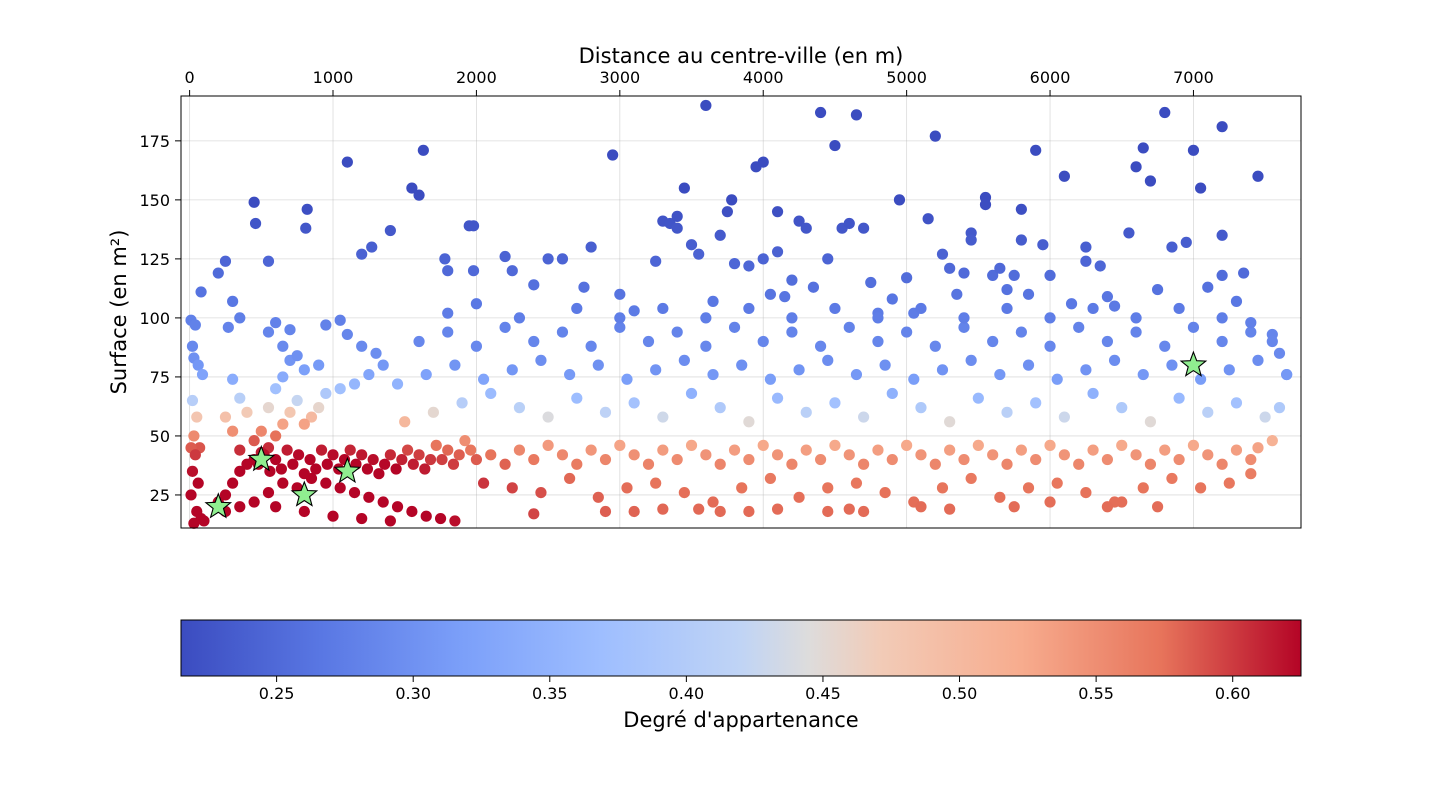 This screenshot has width=1445, height=805. Describe the element at coordinates (119, 312) in the screenshot. I see `y-axis-label: Surface (en m²)` at that location.